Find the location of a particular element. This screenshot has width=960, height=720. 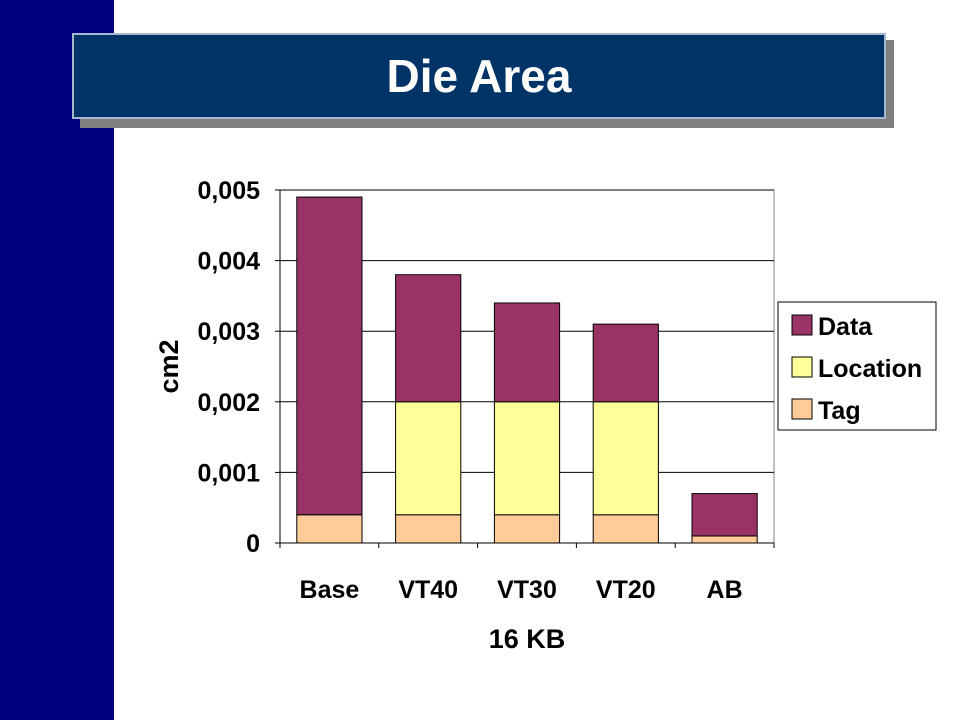

bar-vt30-data is located at coordinates (527, 352).